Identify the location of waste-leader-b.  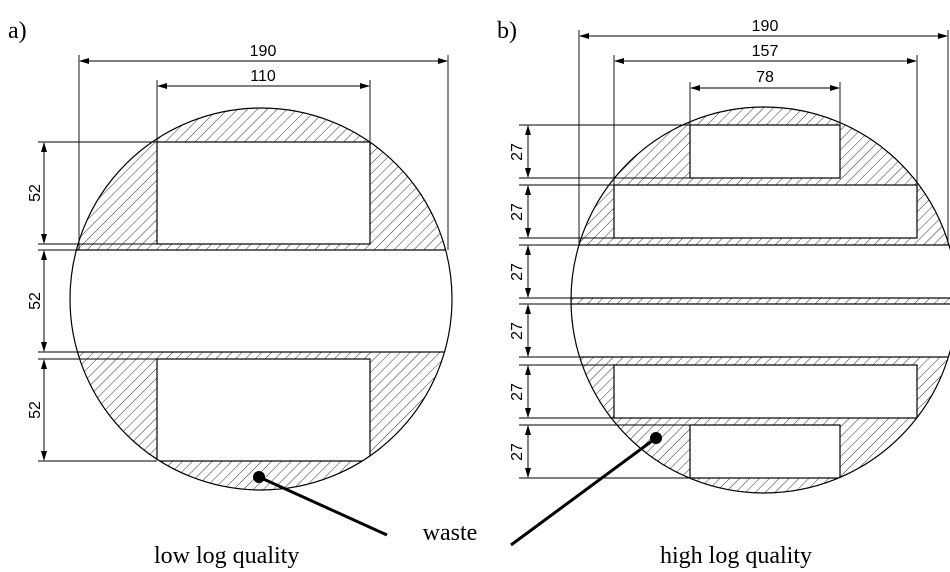
(583, 491).